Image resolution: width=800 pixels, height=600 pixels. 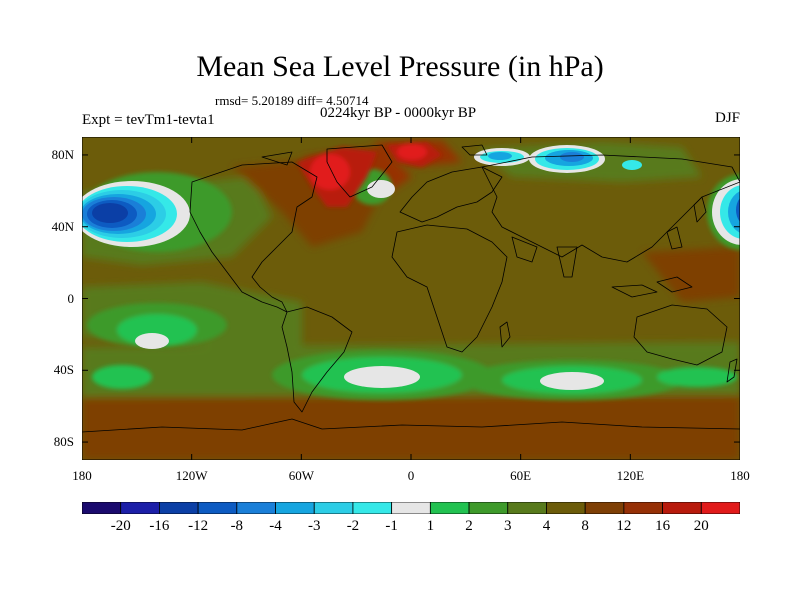 What do you see at coordinates (369, 174) in the screenshot?
I see `positive-anomaly-cores` at bounding box center [369, 174].